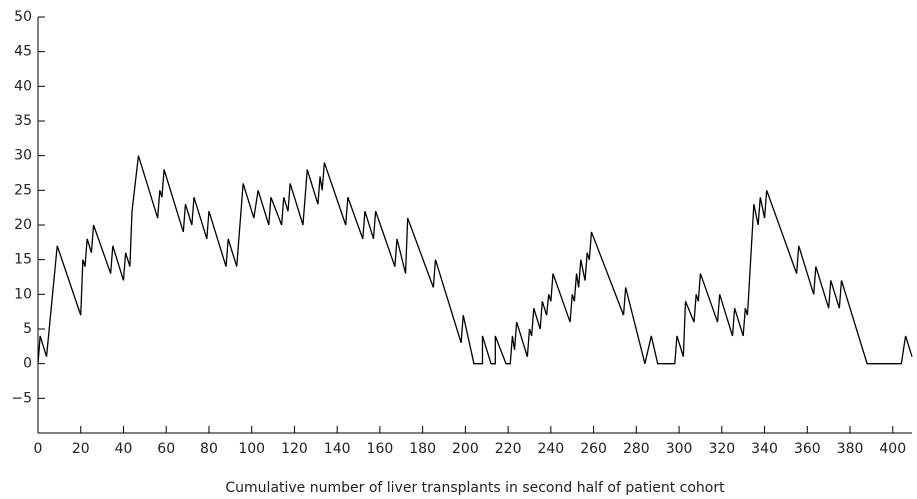 The height and width of the screenshot is (499, 917). I want to click on y-tick-label: 0, so click(27, 364).